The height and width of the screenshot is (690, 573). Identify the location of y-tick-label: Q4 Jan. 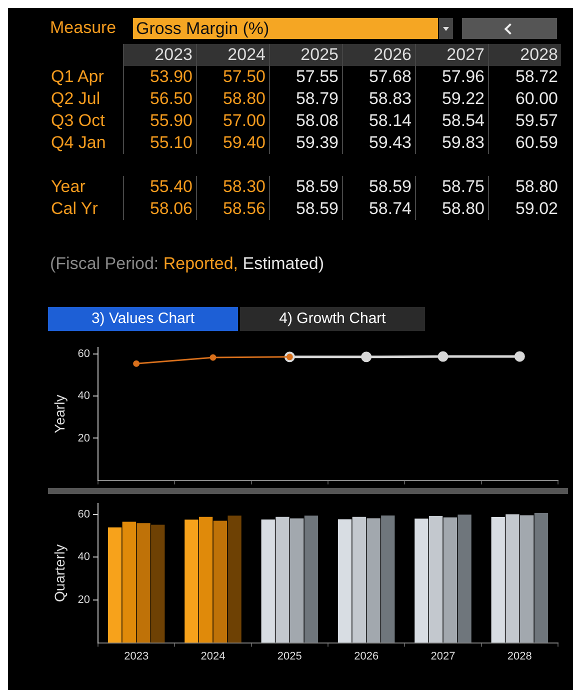
(78, 143).